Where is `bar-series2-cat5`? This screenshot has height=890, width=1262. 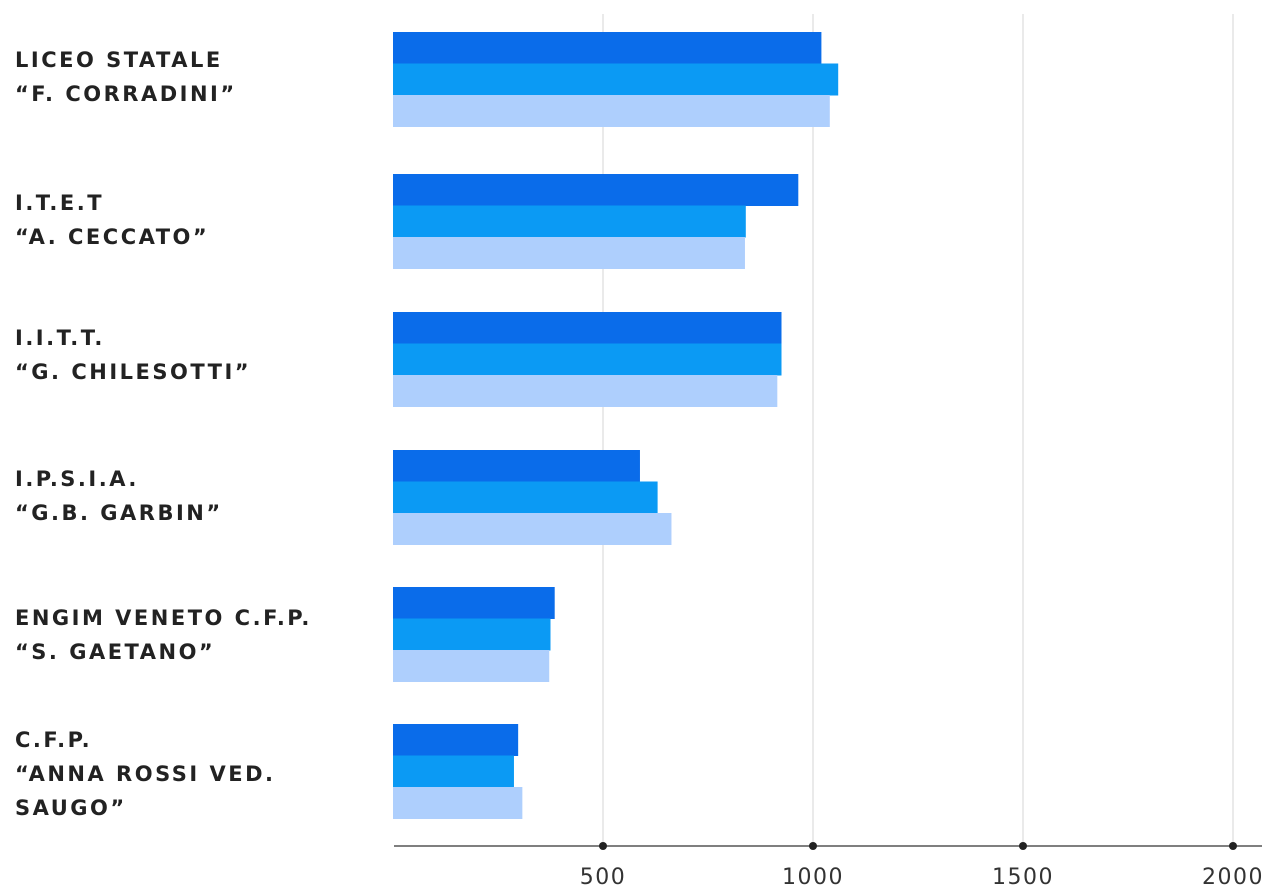 bar-series2-cat5 is located at coordinates (472, 634).